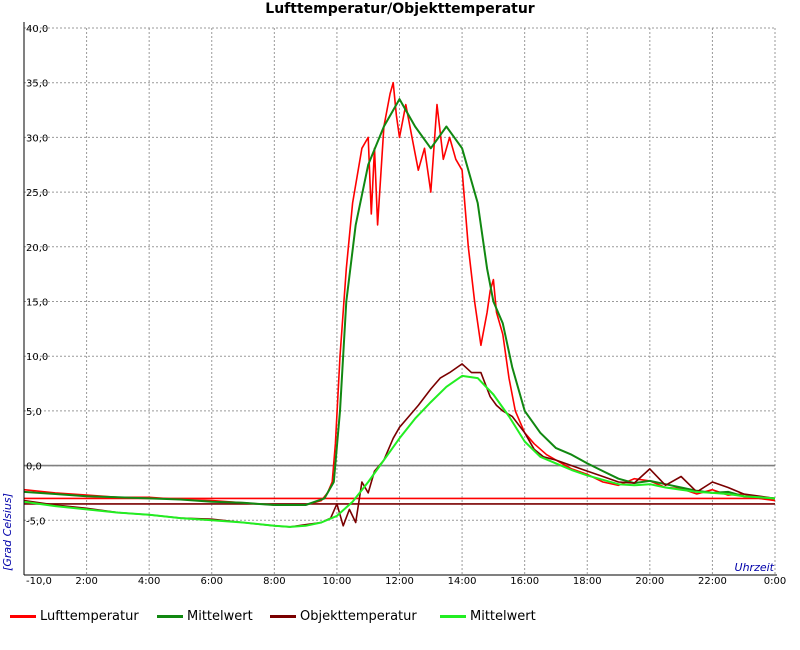 The image size is (800, 650). Describe the element at coordinates (587, 581) in the screenshot. I see `x-tick-label: 18:00` at that location.